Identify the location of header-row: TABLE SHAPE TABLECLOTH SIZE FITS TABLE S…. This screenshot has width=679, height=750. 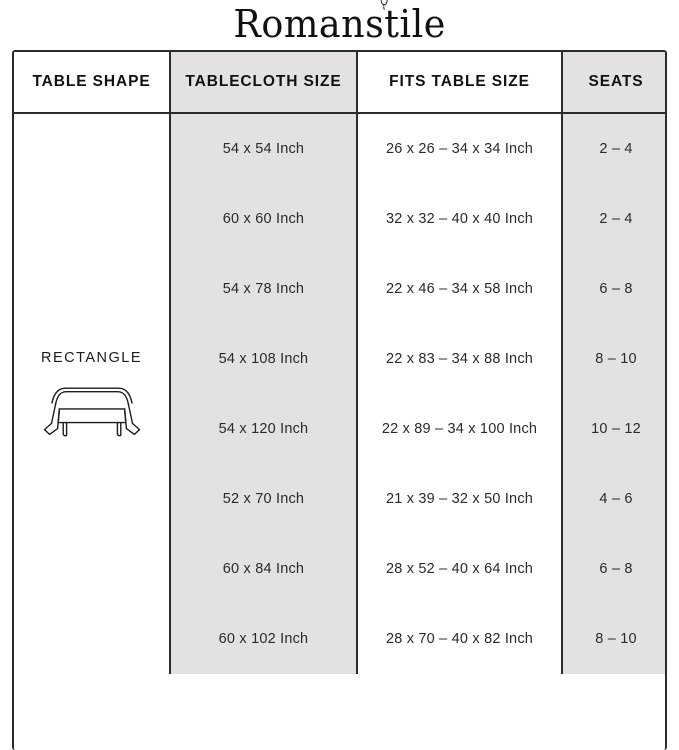
(339, 83).